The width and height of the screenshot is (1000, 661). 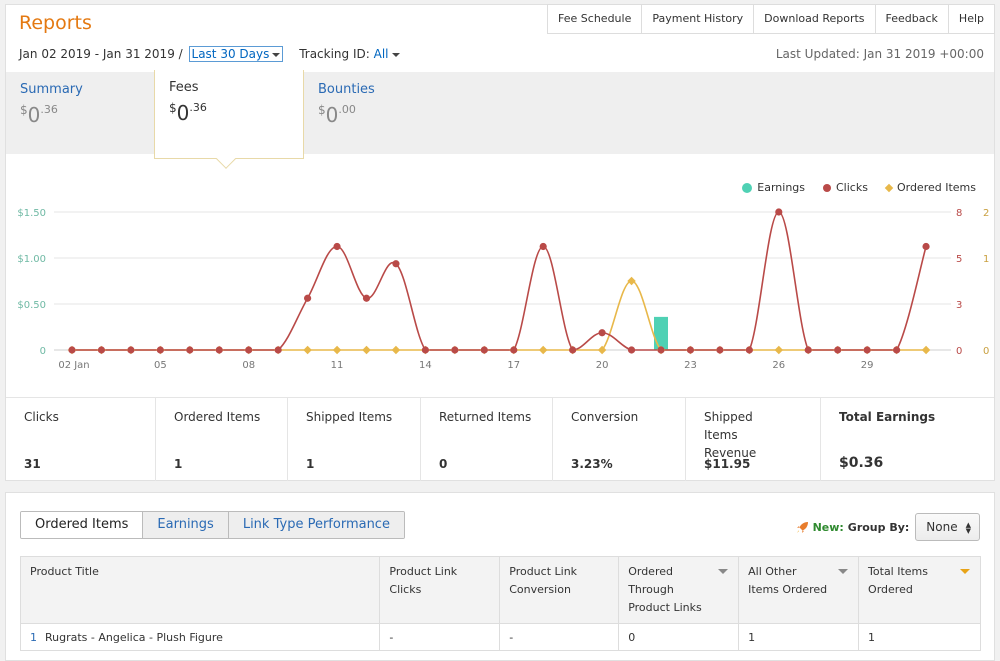 What do you see at coordinates (595, 19) in the screenshot?
I see `fee-schedule-link: Fee Schedule` at bounding box center [595, 19].